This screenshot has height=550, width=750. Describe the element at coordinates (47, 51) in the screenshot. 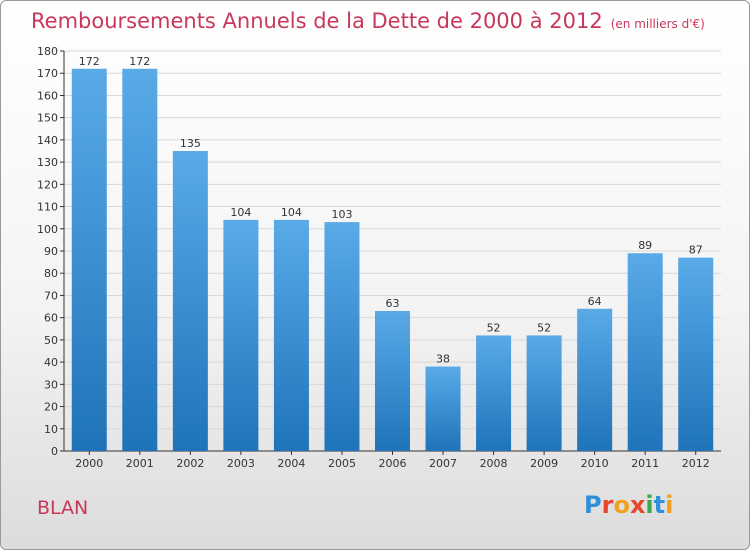

I see `y-tick-label: 180` at that location.